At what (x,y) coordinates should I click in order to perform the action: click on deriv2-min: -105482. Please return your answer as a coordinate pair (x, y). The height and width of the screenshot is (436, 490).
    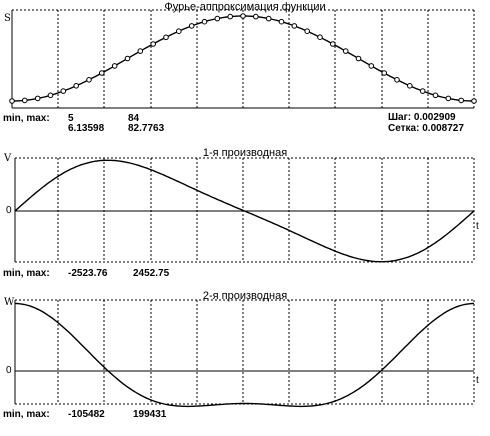
    Looking at the image, I should click on (86, 414).